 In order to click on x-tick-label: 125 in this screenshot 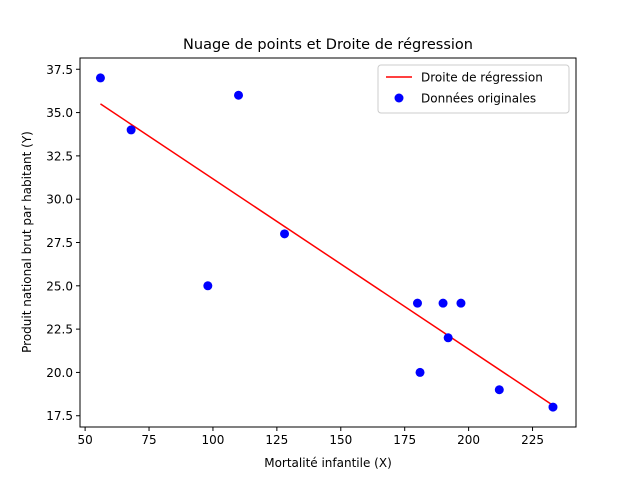, I will do `click(276, 440)`.